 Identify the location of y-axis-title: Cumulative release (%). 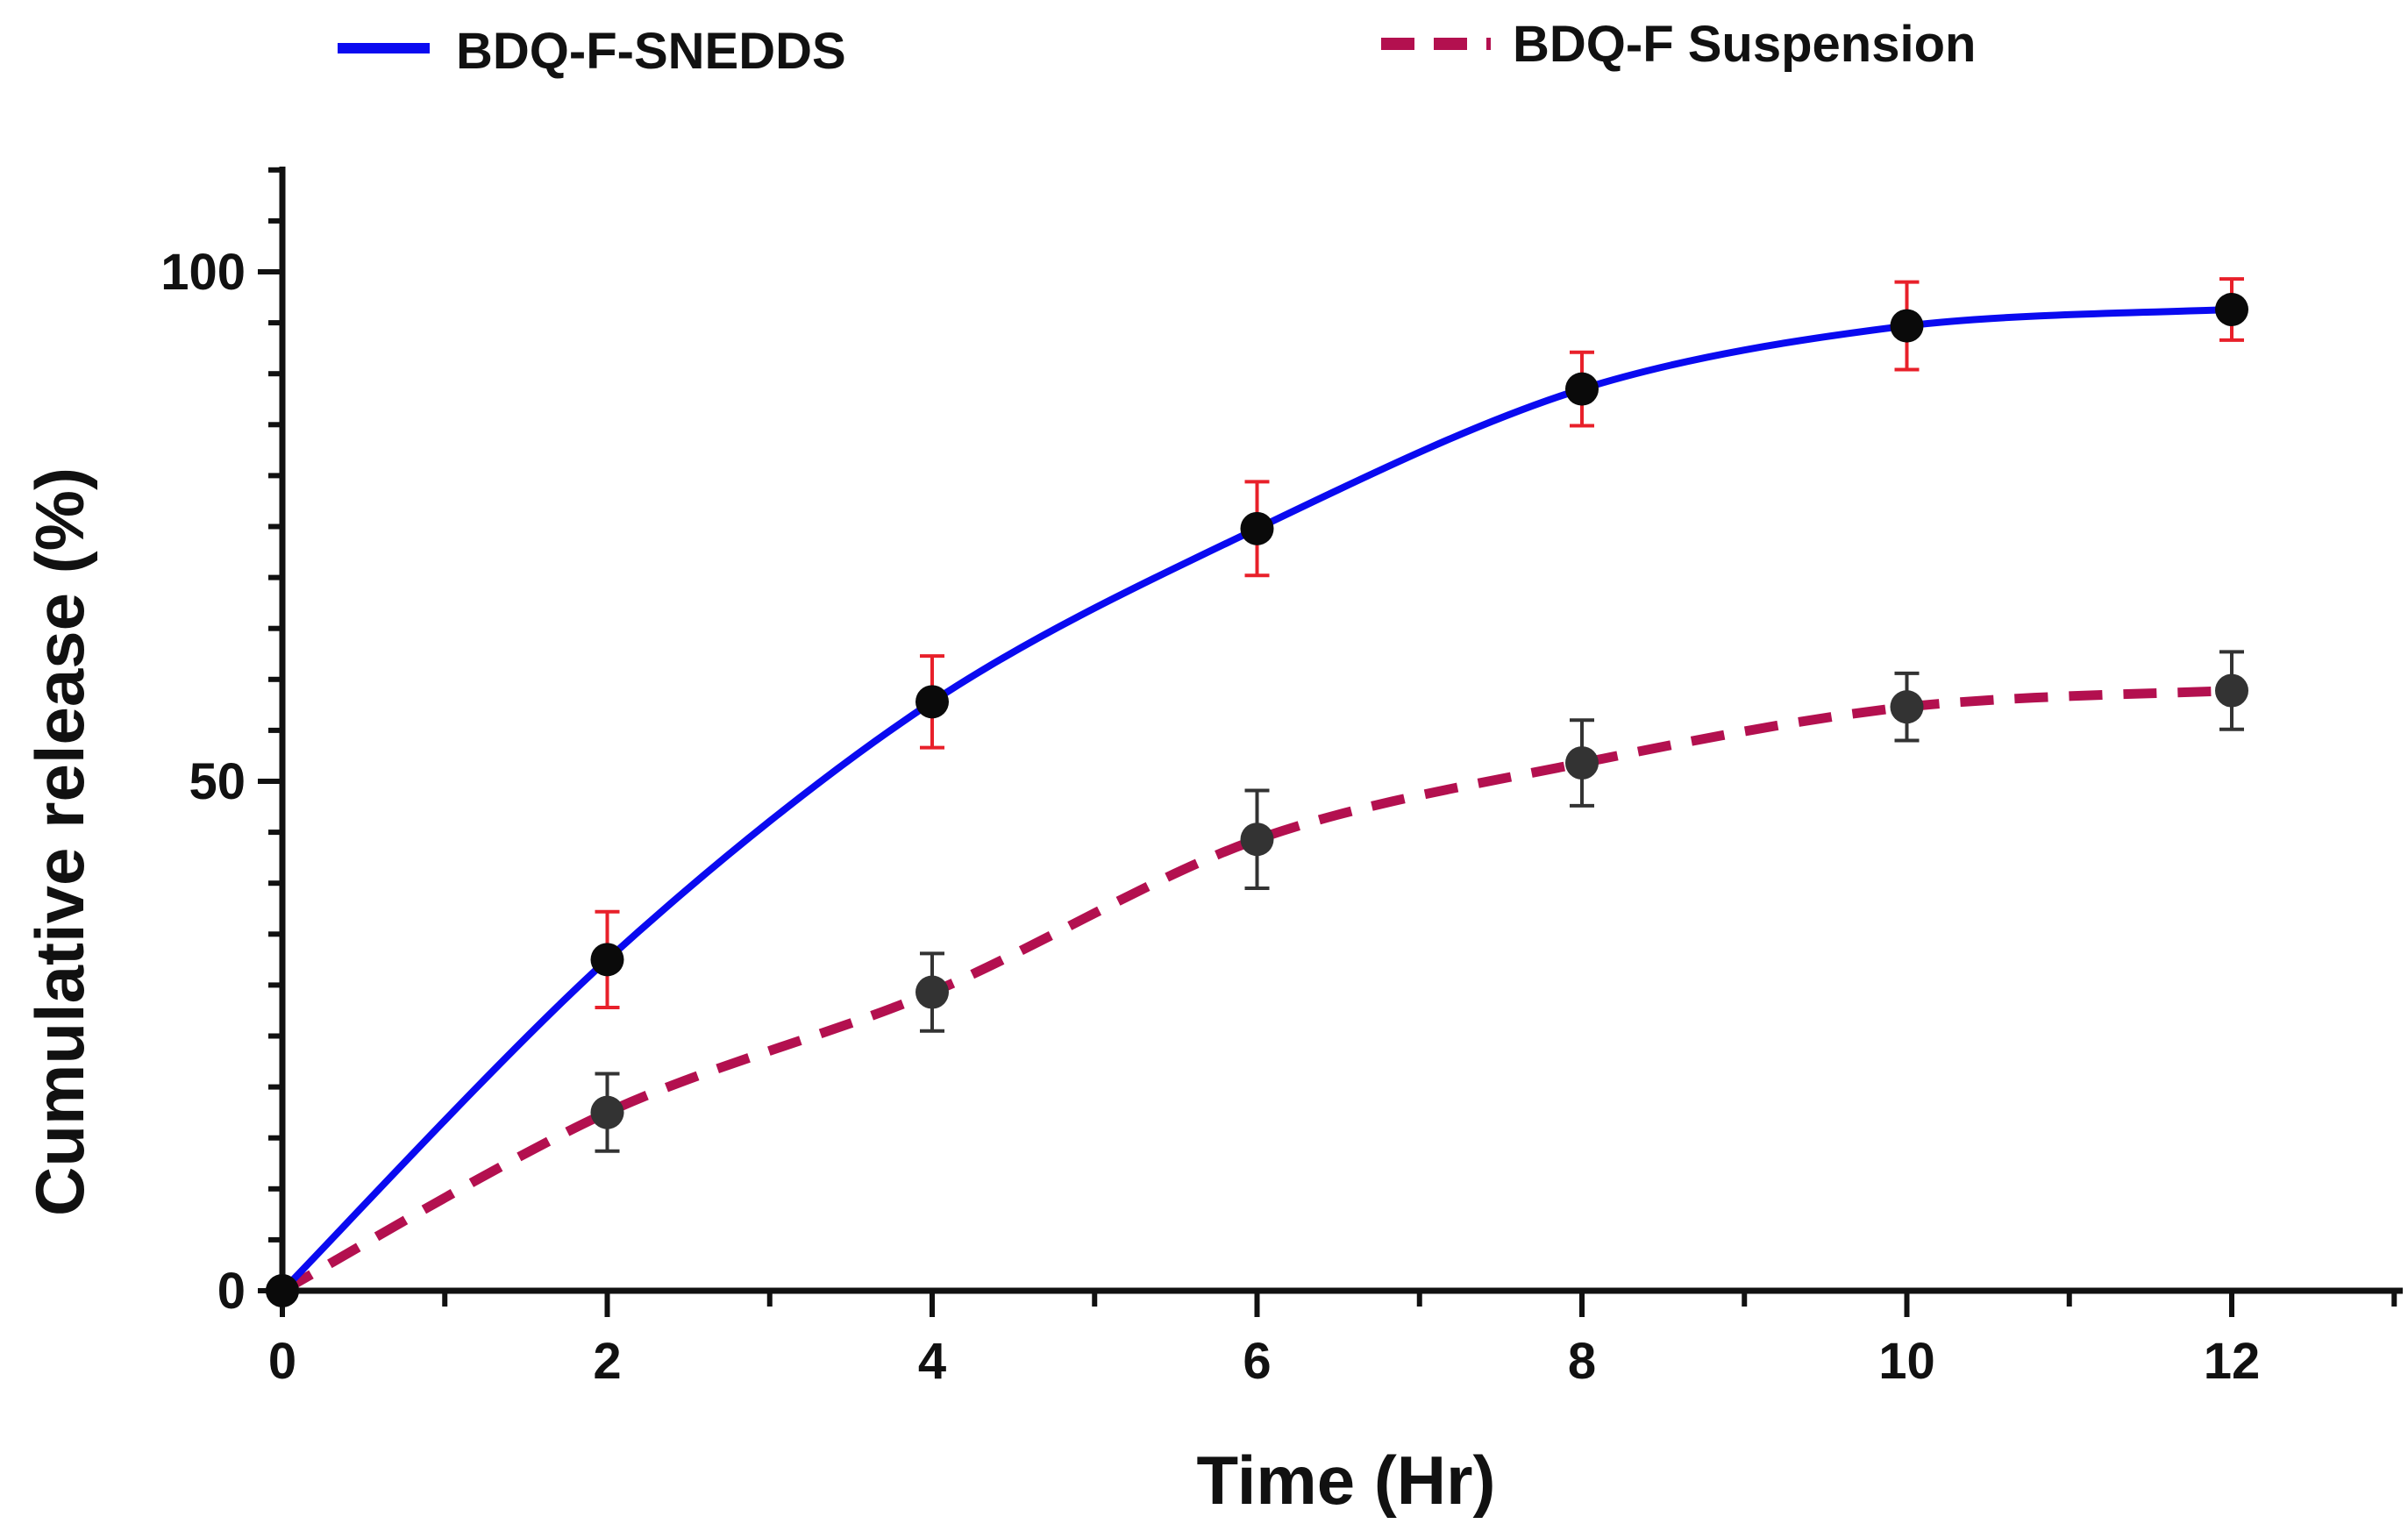
(60, 842).